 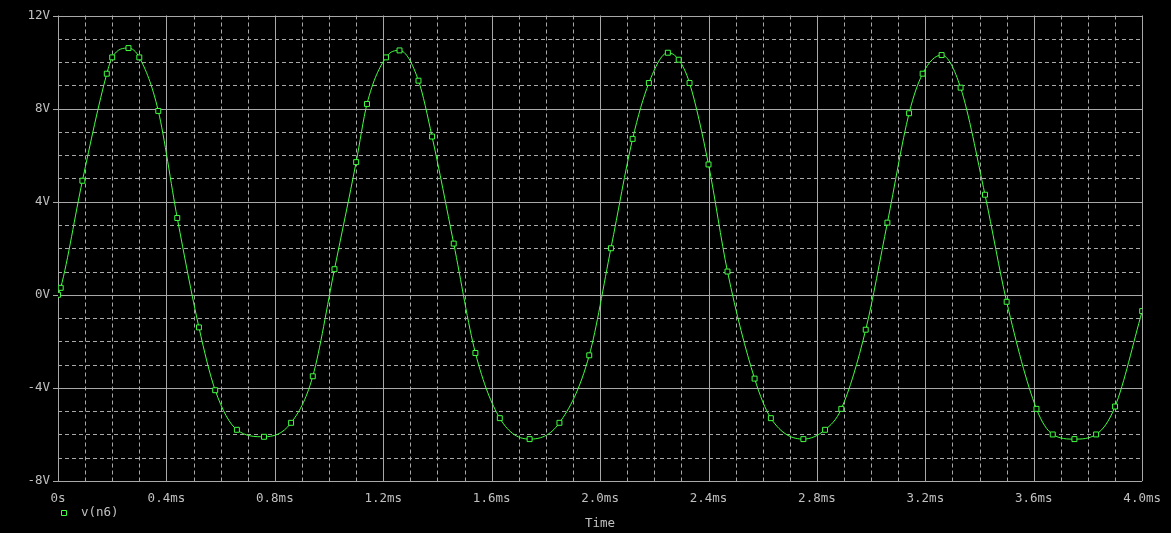 What do you see at coordinates (1033, 497) in the screenshot?
I see `x-tick-label: 3.6ms` at bounding box center [1033, 497].